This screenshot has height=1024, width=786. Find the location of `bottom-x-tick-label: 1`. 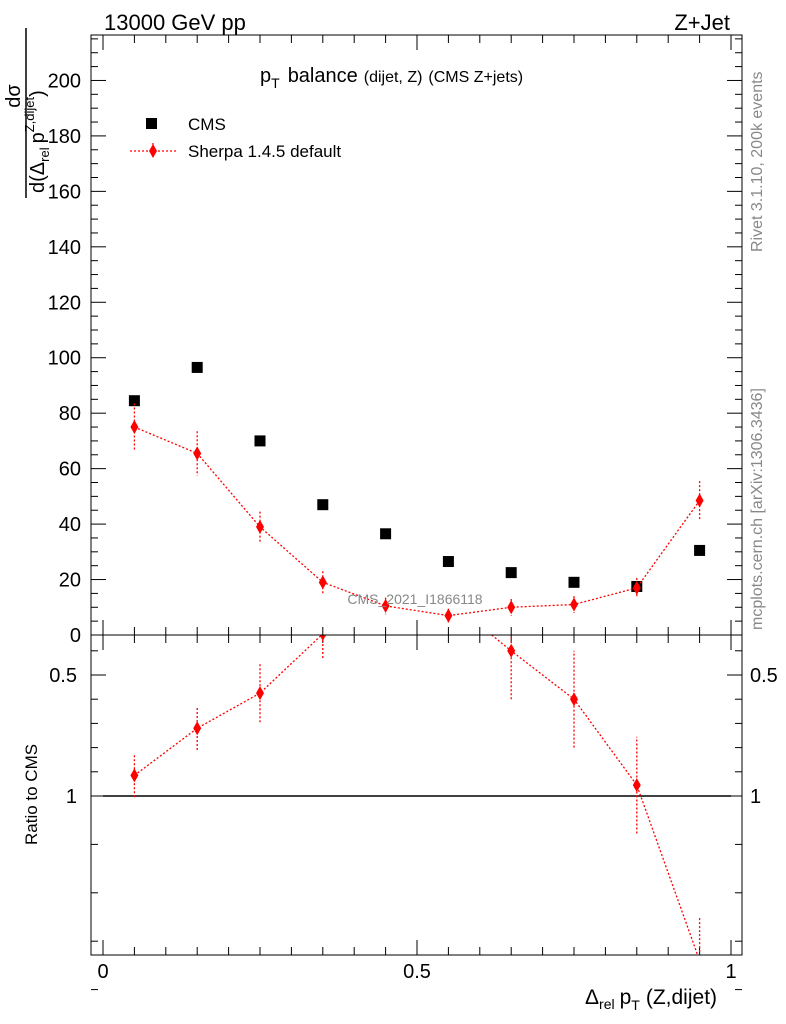

bottom-x-tick-label: 1 is located at coordinates (730, 972).